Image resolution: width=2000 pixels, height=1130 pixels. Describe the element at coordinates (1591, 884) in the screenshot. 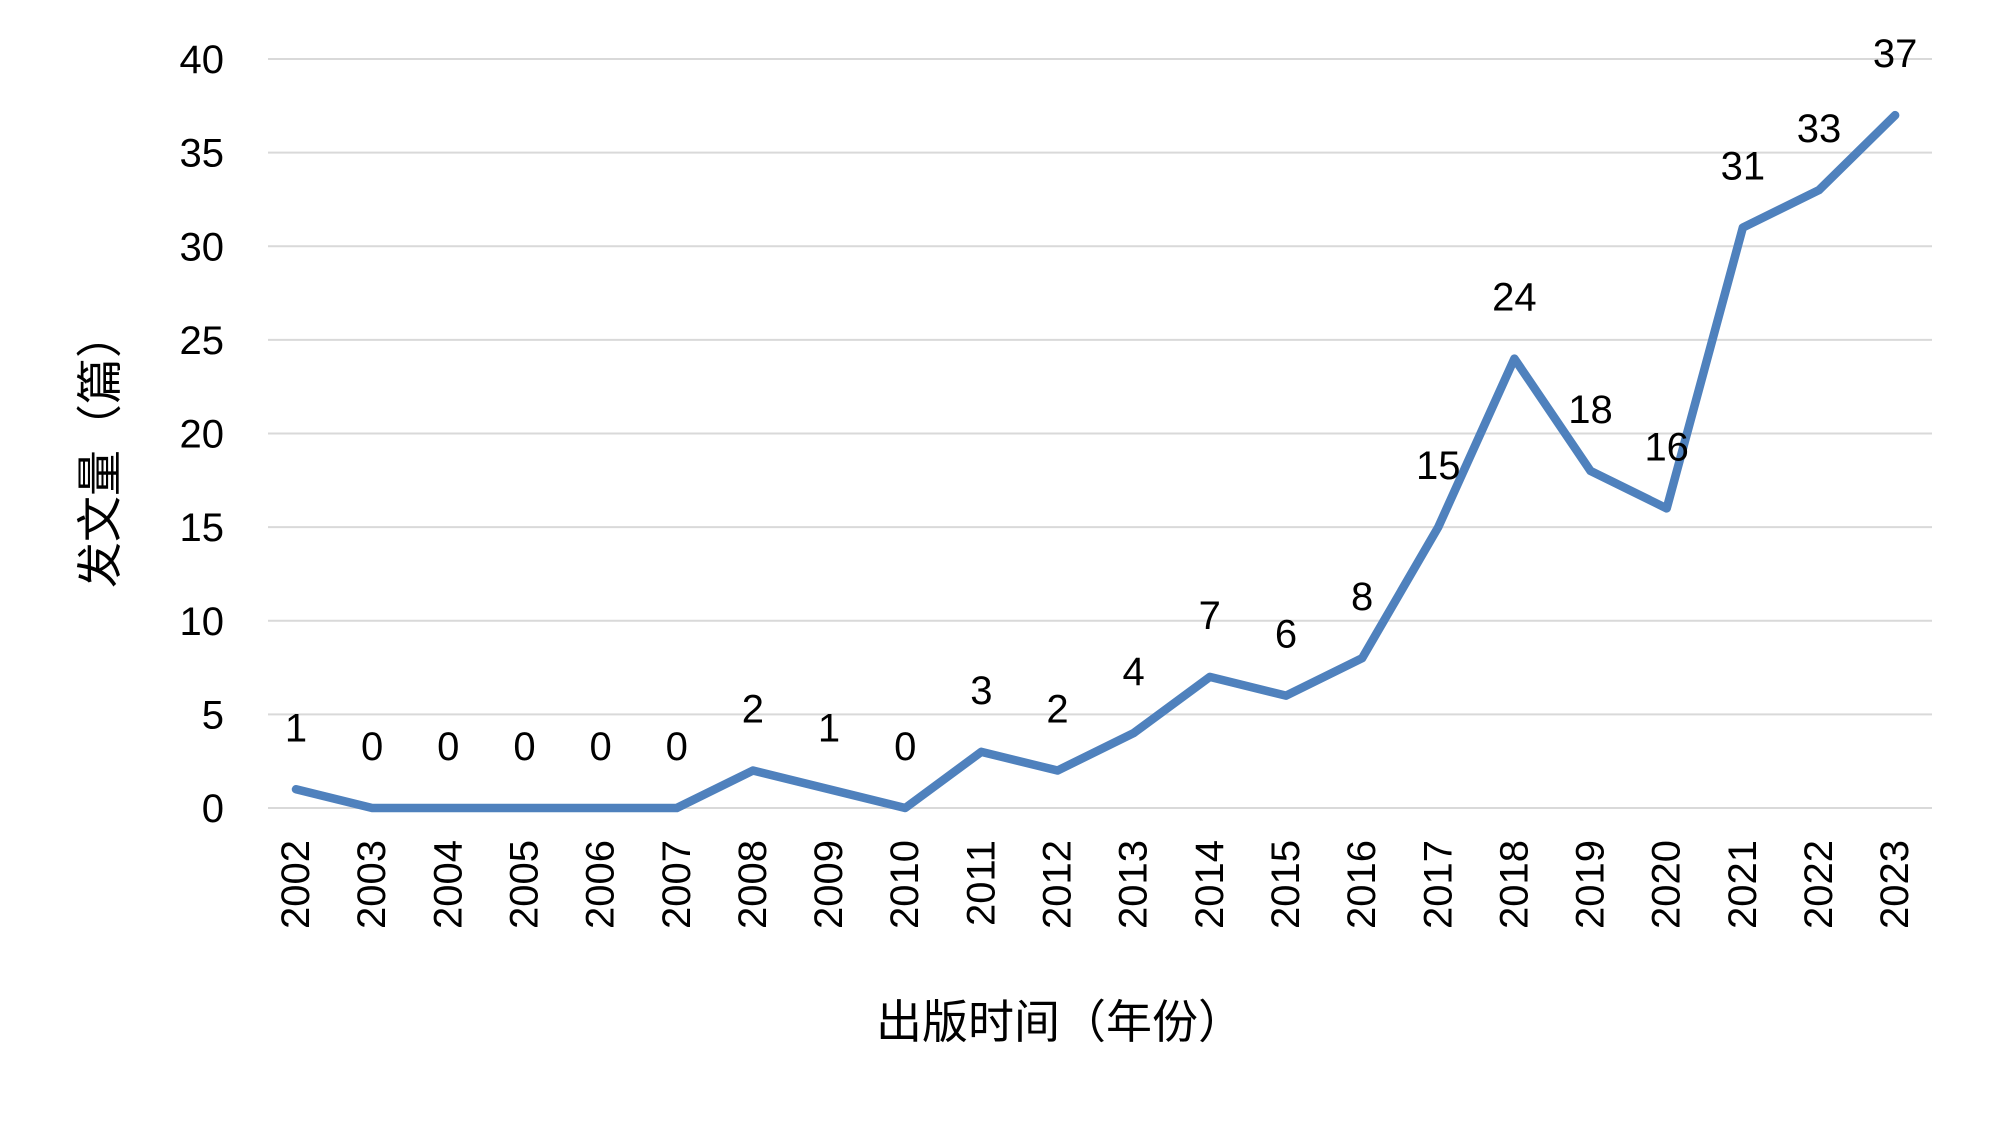

I see `x-tick-label: 2019` at that location.